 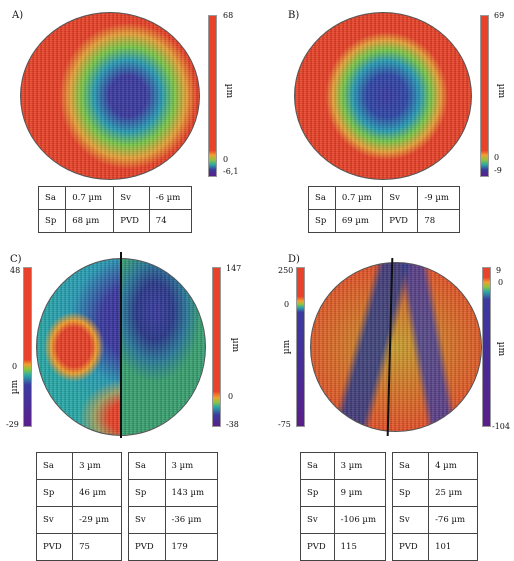 What do you see at coordinates (287, 304) in the screenshot?
I see `panel-d-left-colorbar-zero: 0` at bounding box center [287, 304].